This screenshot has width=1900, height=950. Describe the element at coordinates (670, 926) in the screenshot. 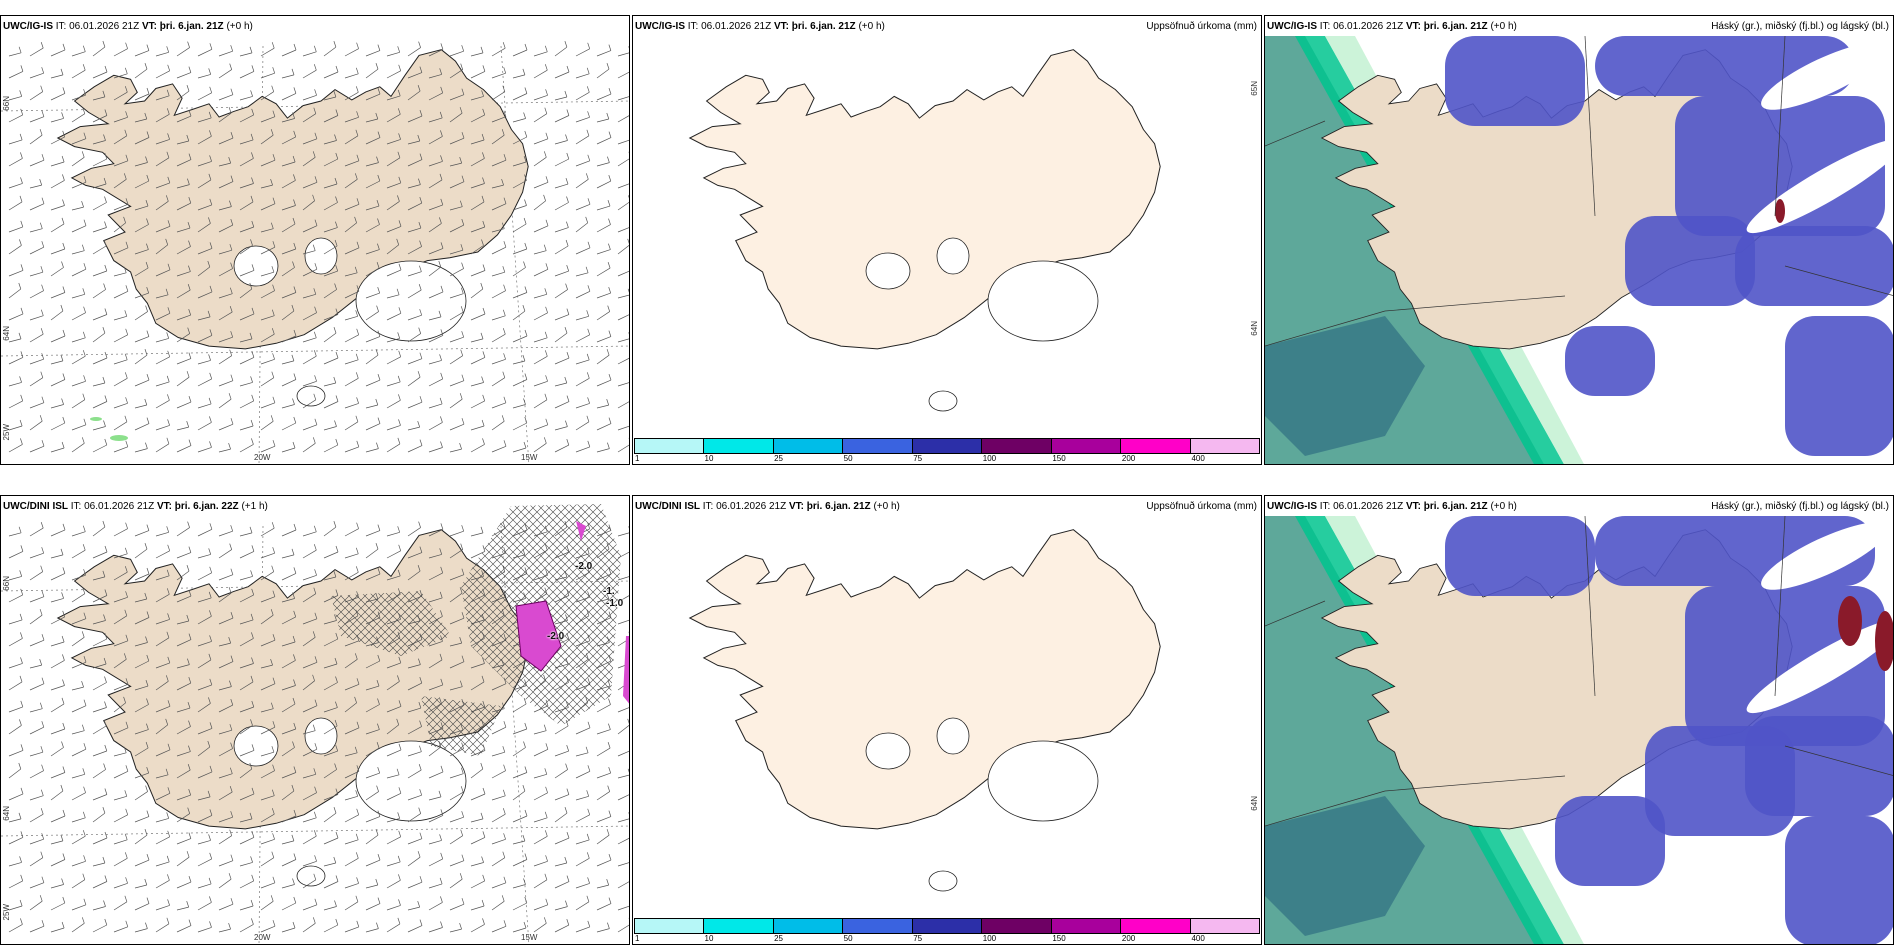

I see `colorbar-segment` at that location.